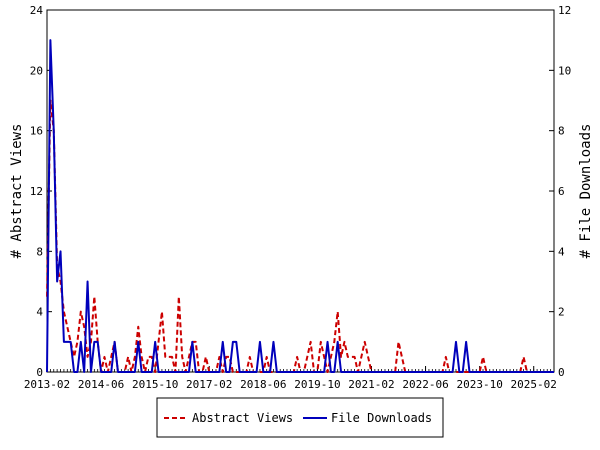  I want to click on x-tick-label: 2018-06, so click(263, 384).